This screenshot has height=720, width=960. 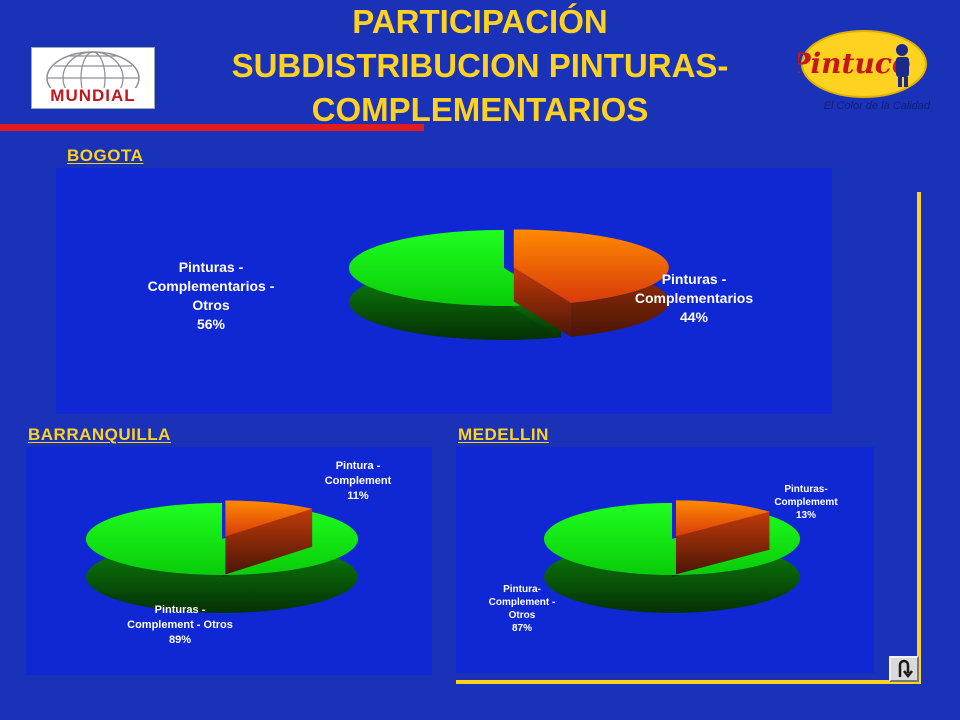 I want to click on slice-value-text: 11%, so click(x=358, y=496).